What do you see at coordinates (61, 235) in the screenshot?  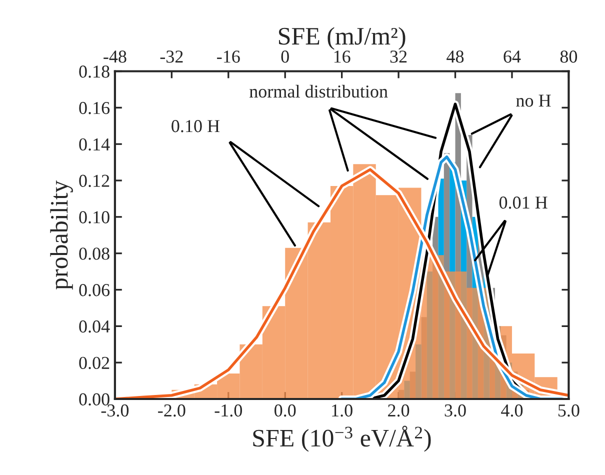 I see `y-axis-title: probability` at bounding box center [61, 235].